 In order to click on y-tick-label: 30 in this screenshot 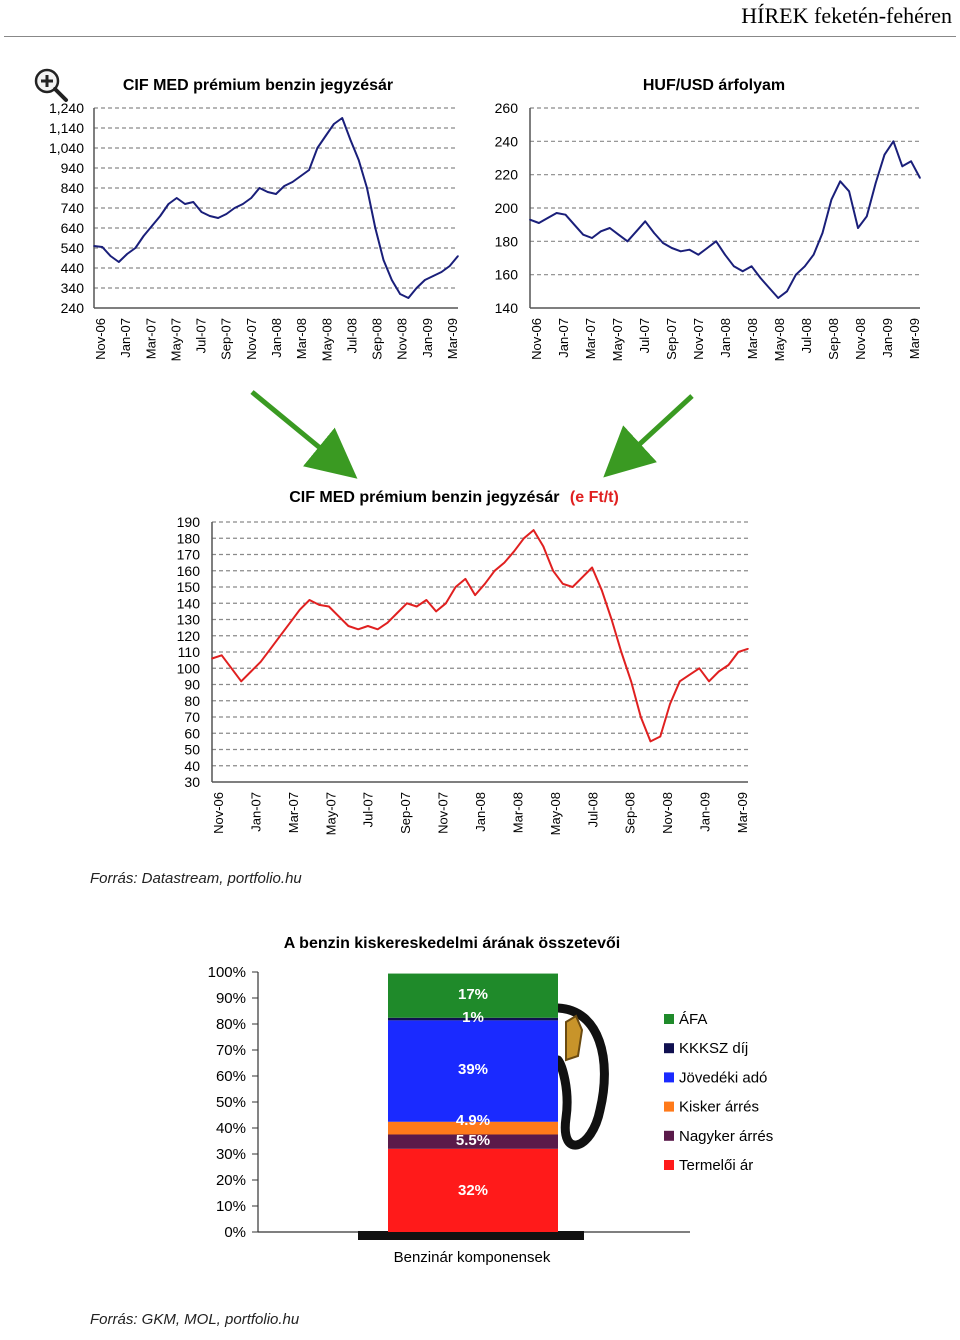, I will do `click(192, 782)`.